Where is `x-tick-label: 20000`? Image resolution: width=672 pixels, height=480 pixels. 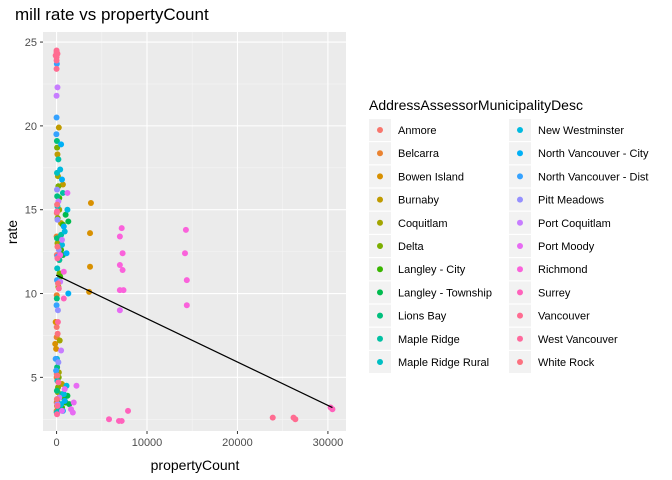
x-tick-label: 20000 is located at coordinates (237, 443).